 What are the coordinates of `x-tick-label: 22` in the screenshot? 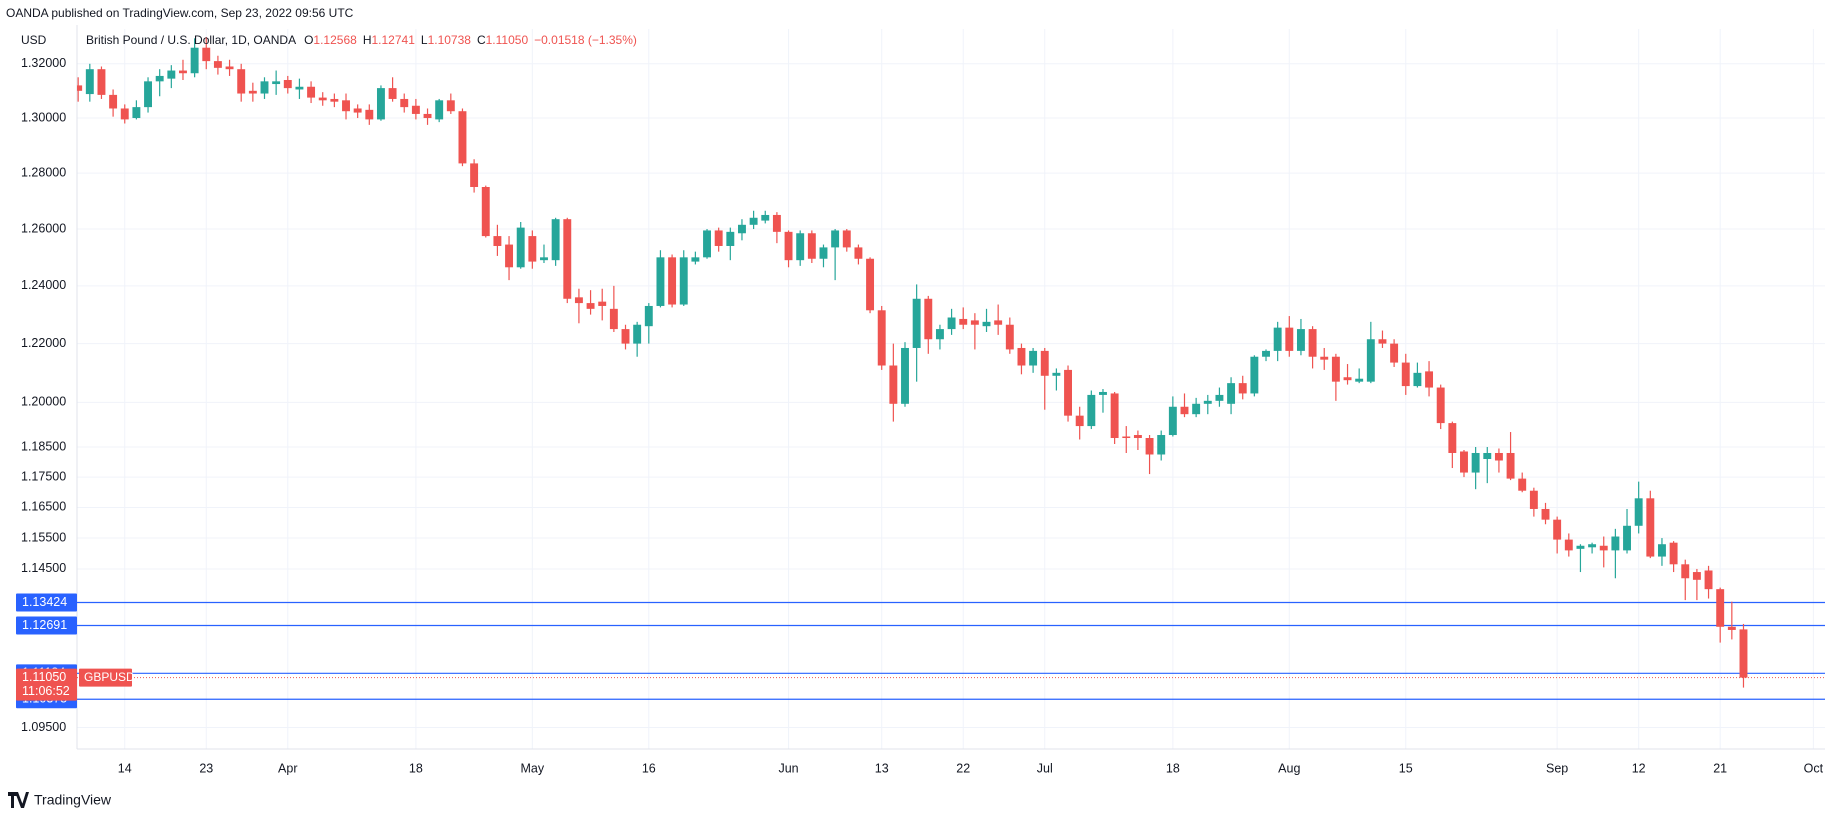 It's located at (963, 768).